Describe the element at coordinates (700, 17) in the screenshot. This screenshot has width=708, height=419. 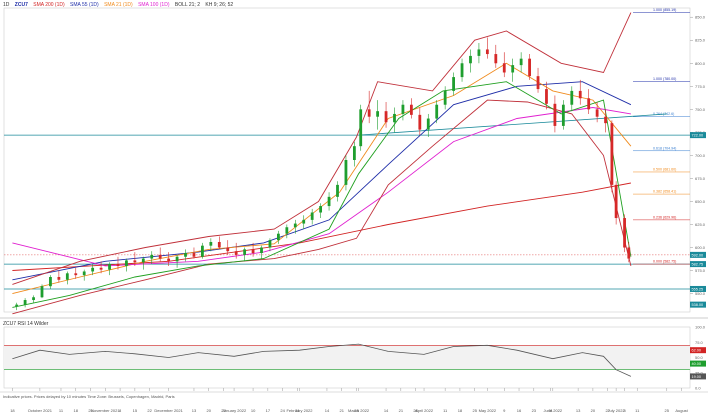
I see `y-tick-label: 850.0` at that location.